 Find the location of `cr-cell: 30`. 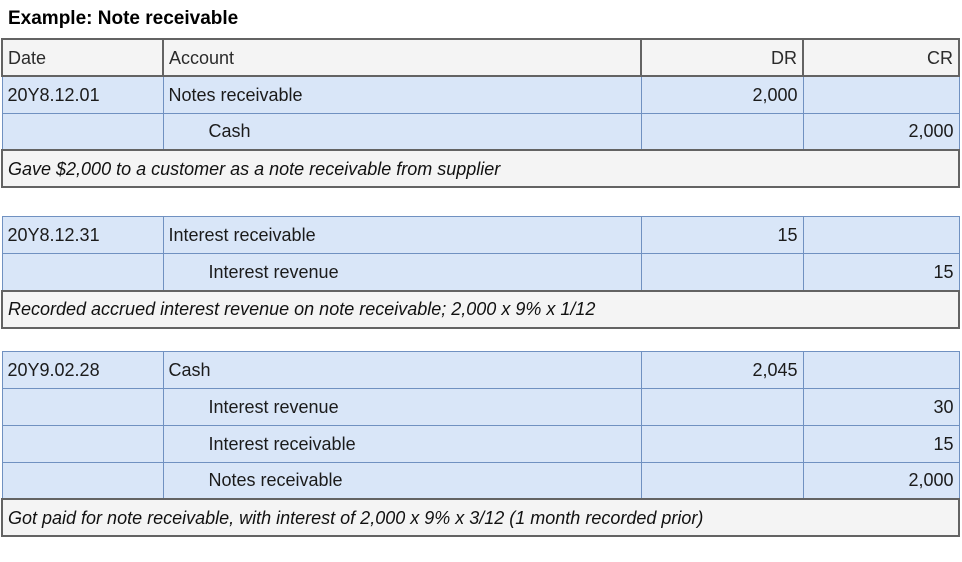

cr-cell: 30 is located at coordinates (881, 406).